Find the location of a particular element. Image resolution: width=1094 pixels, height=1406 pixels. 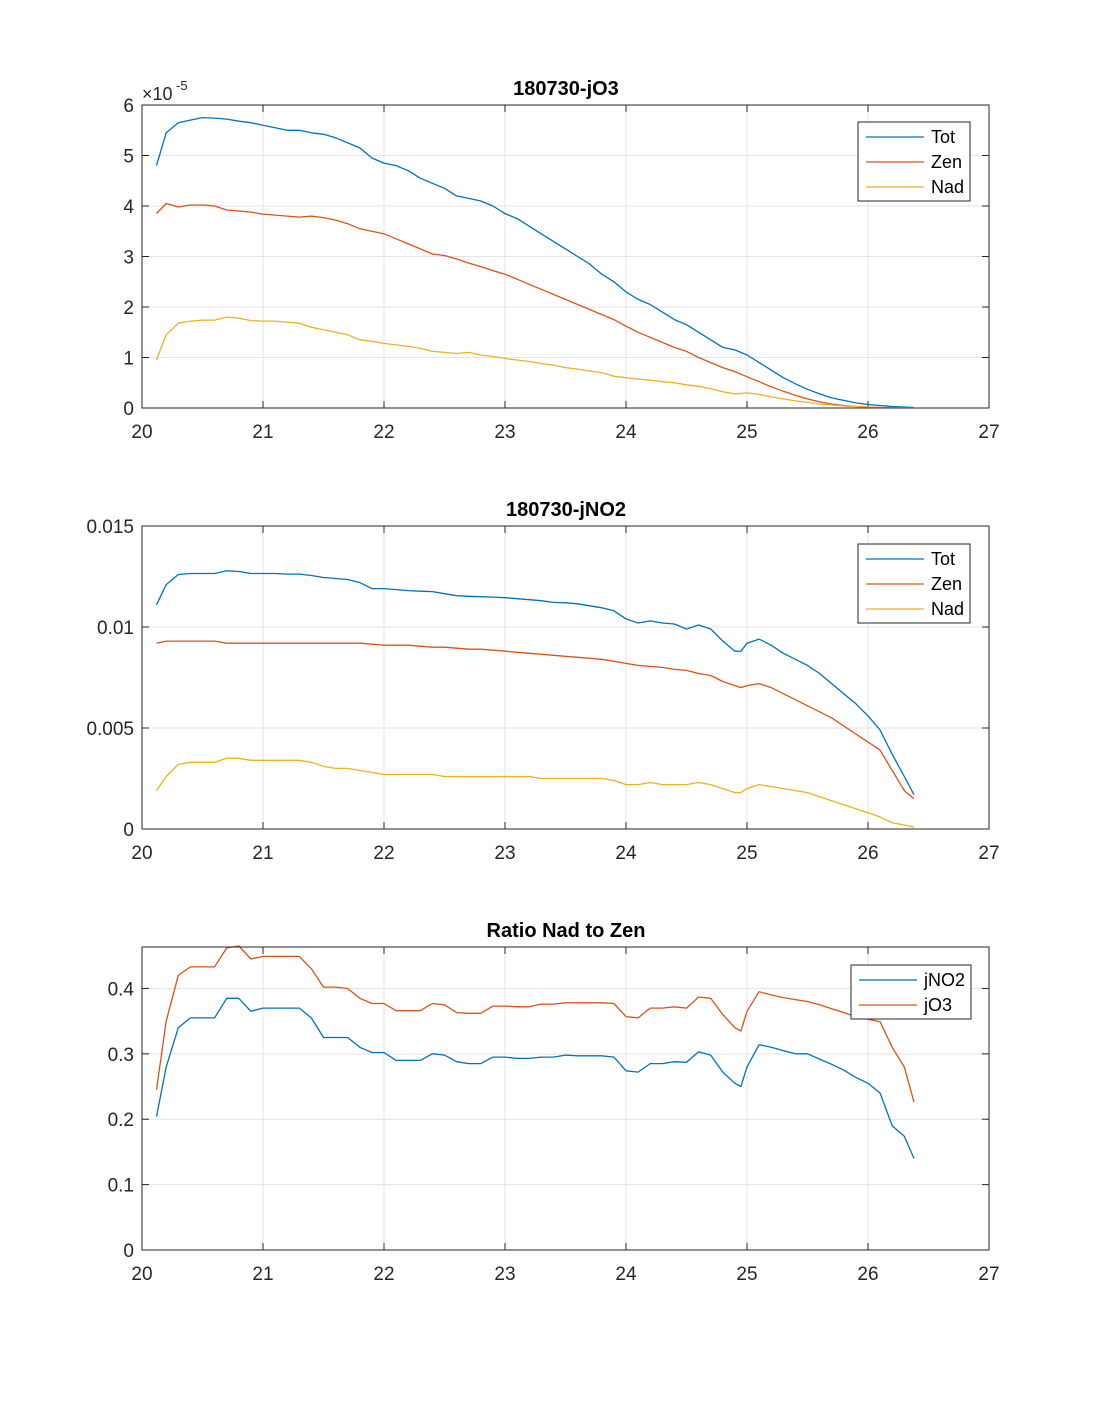

series-line-jno2 is located at coordinates (535, 1078).